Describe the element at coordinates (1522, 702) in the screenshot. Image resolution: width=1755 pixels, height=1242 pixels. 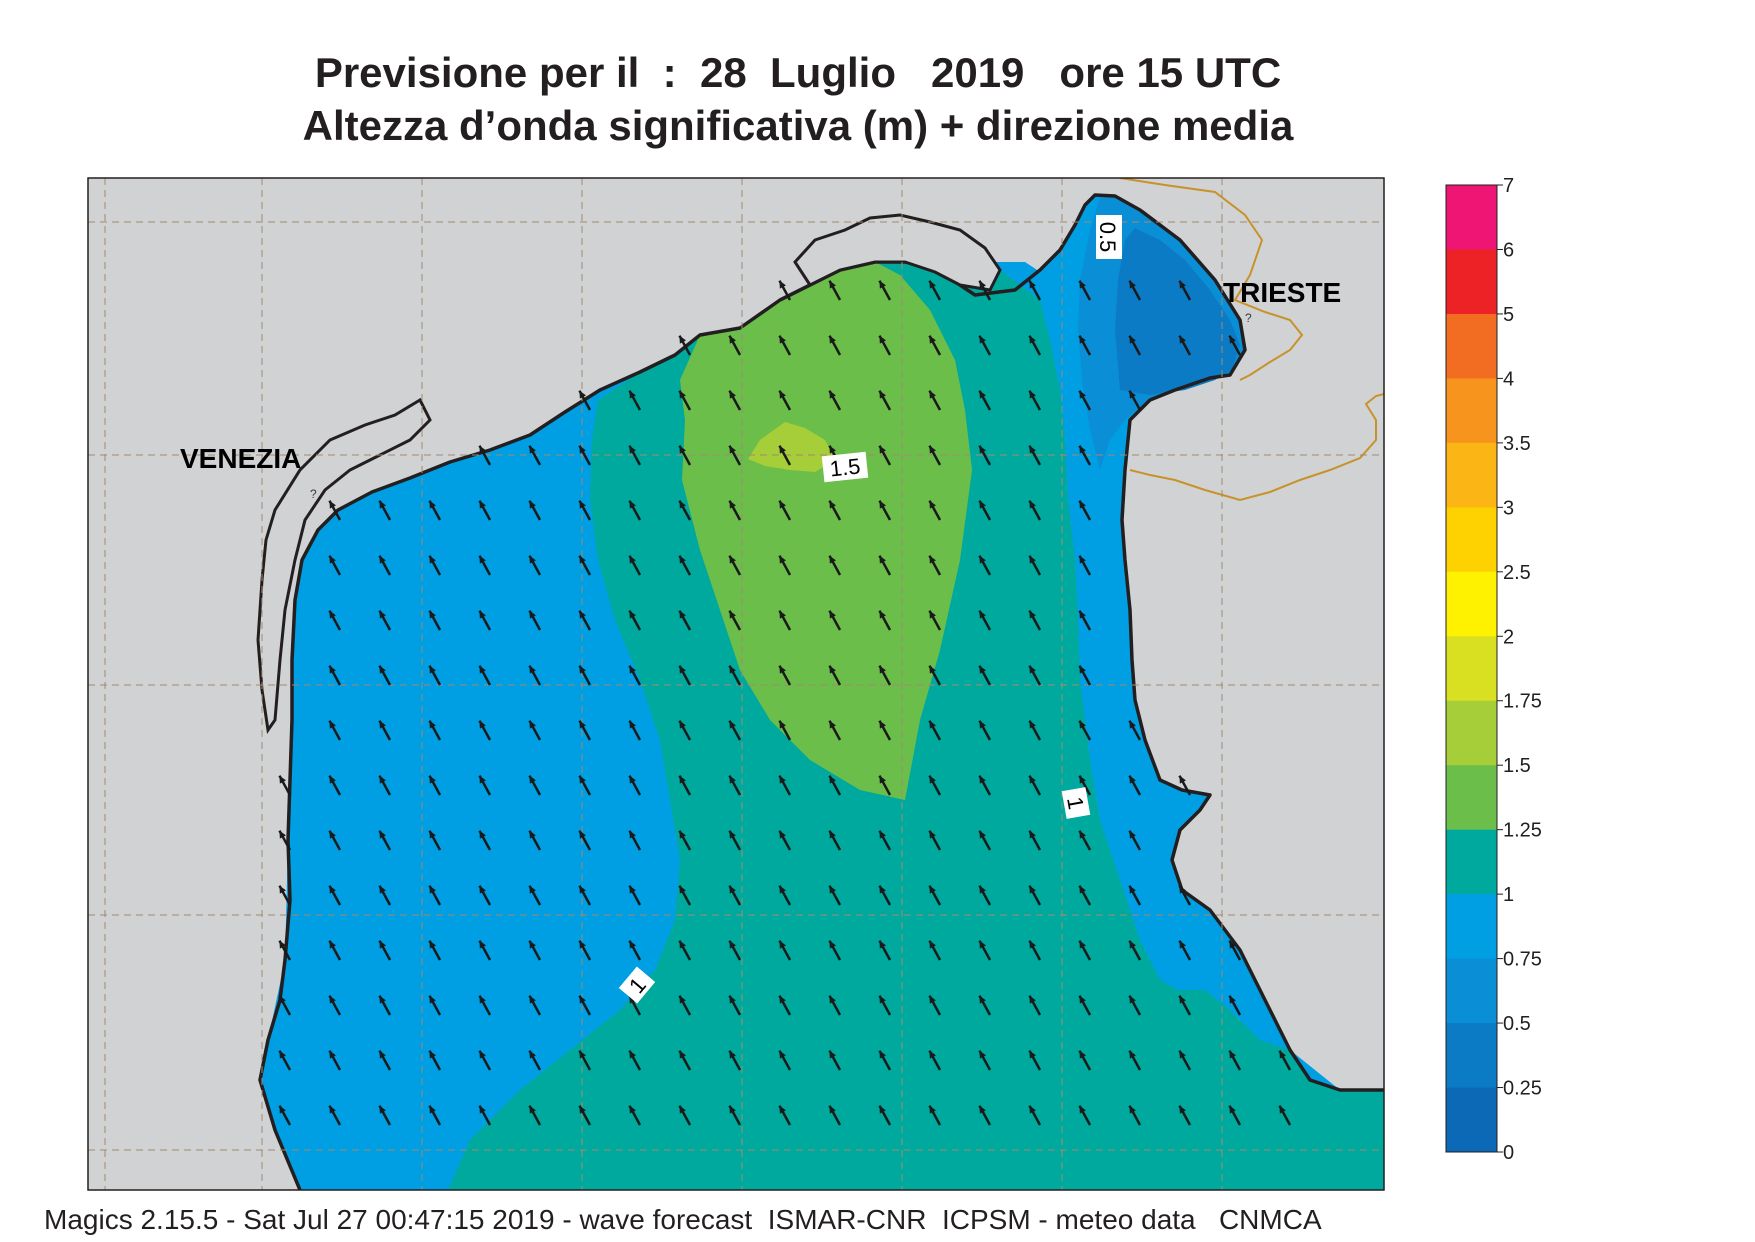
I see `legend-label: 1.75` at that location.